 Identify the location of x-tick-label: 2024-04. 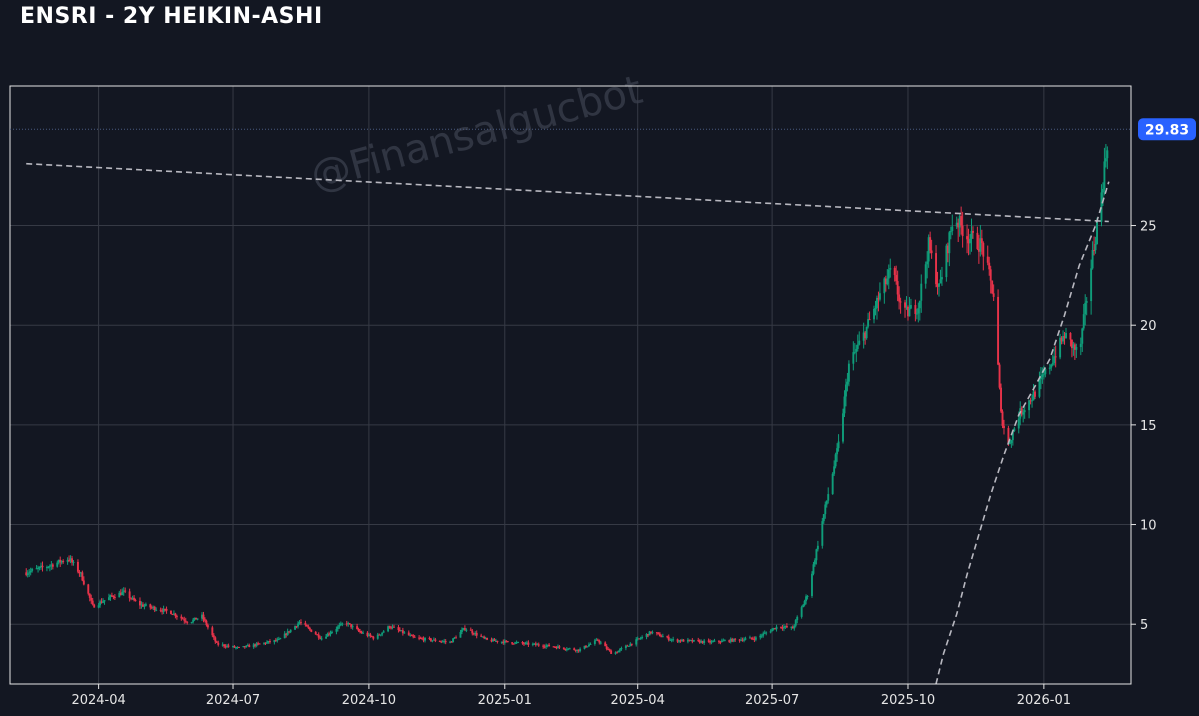
(98, 700).